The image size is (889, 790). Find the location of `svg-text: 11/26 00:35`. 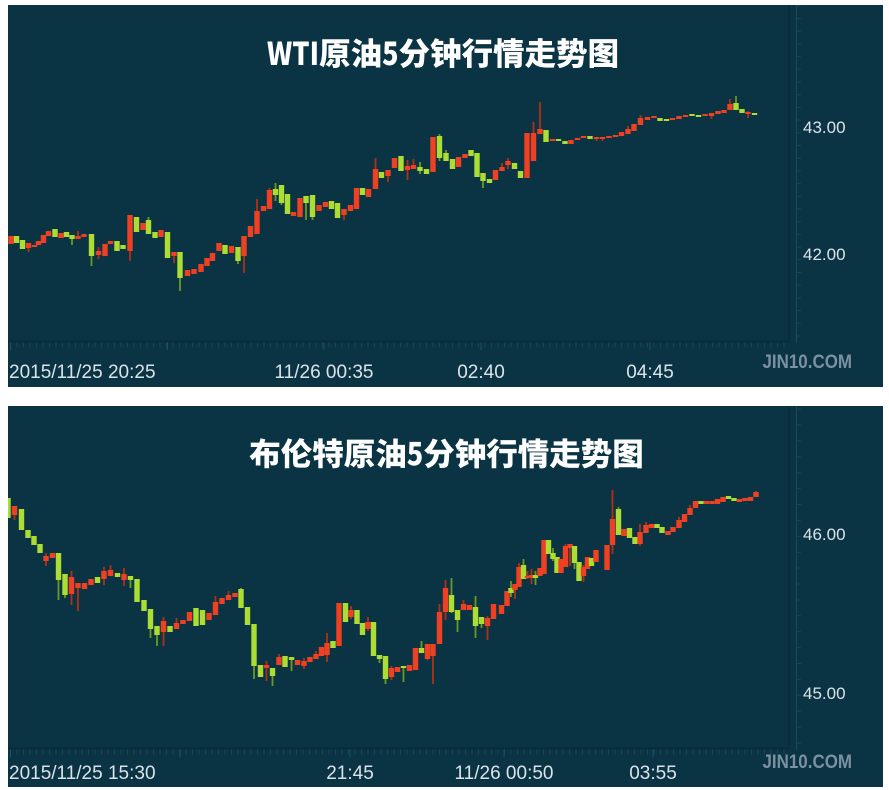

svg-text: 11/26 00:35 is located at coordinates (324, 372).